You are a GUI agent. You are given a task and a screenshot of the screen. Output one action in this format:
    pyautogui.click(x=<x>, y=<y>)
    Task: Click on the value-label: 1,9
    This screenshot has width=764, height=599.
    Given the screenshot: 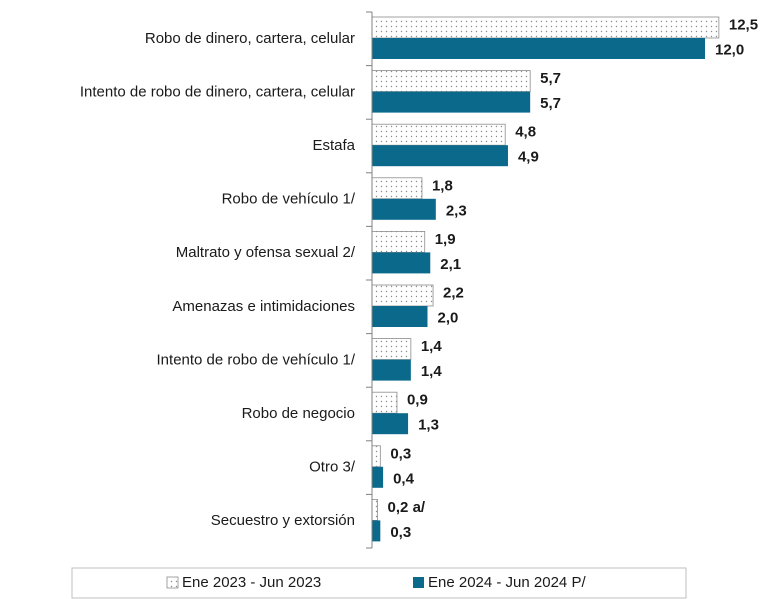 What is the action you would take?
    pyautogui.click(x=445, y=239)
    